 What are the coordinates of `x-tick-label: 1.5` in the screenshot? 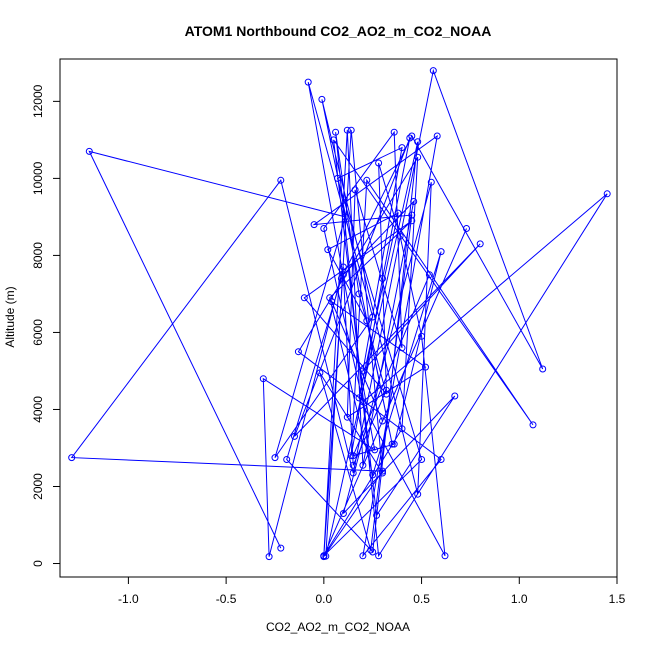 It's located at (617, 599).